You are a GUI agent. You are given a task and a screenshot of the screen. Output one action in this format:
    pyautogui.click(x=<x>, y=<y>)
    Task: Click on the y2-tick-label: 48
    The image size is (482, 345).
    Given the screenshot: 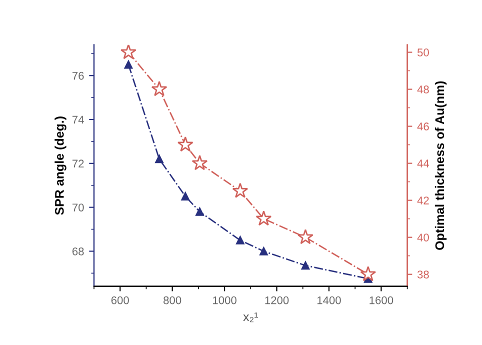 What is the action you would take?
    pyautogui.click(x=423, y=90)
    